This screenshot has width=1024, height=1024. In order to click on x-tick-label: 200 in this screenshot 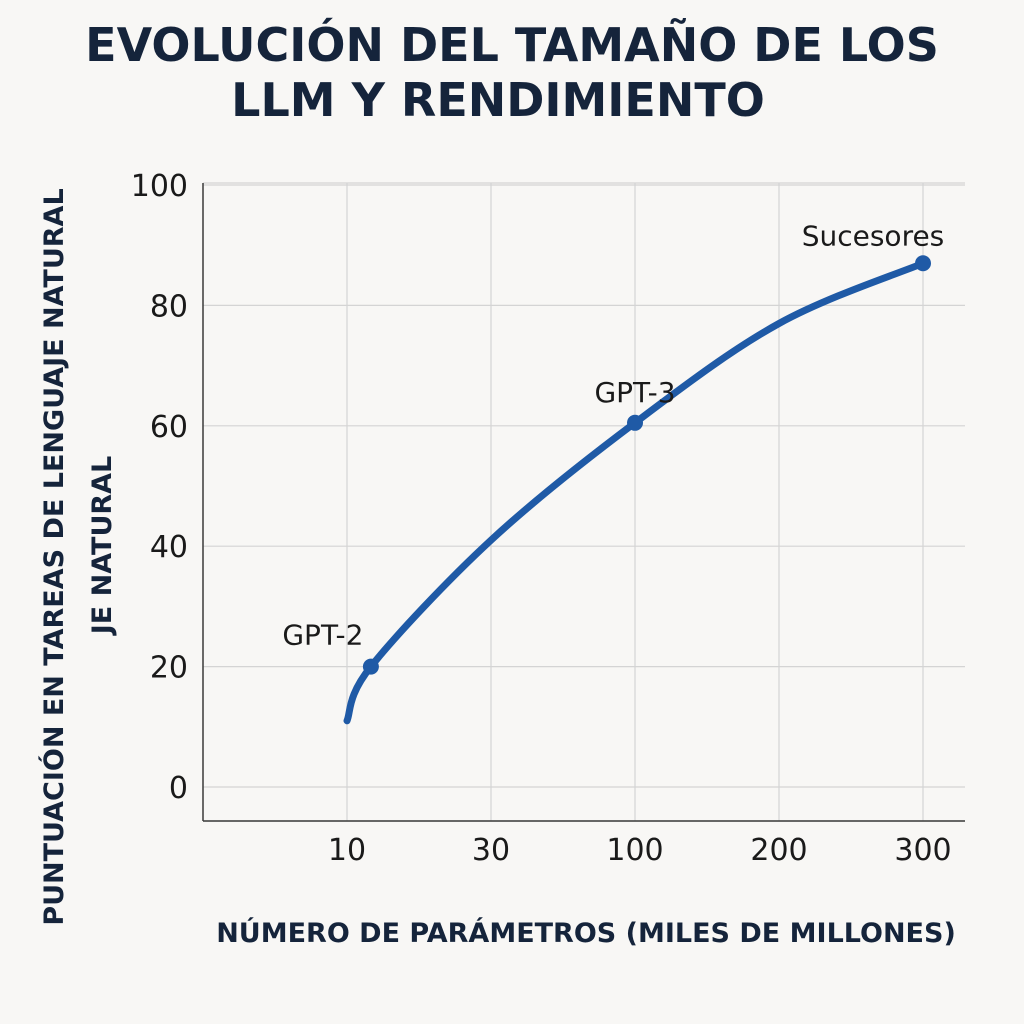, I will do `click(778, 850)`.